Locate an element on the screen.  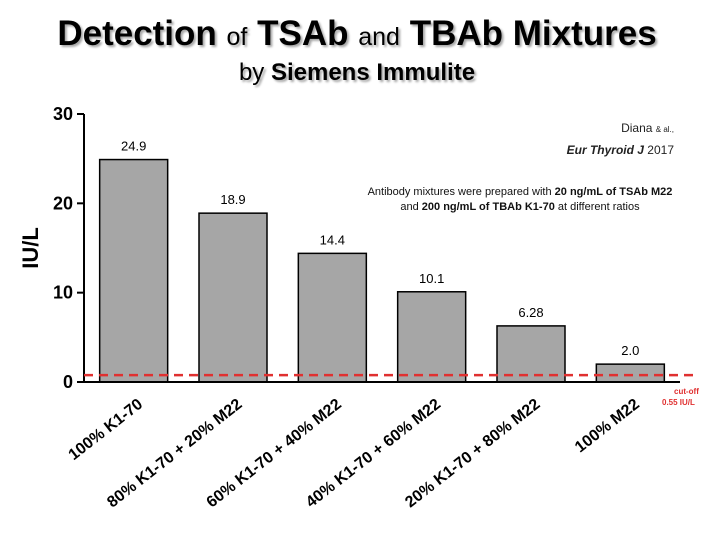
note-text-1: Antibody mixtures were prepared with is located at coordinates (461, 192).